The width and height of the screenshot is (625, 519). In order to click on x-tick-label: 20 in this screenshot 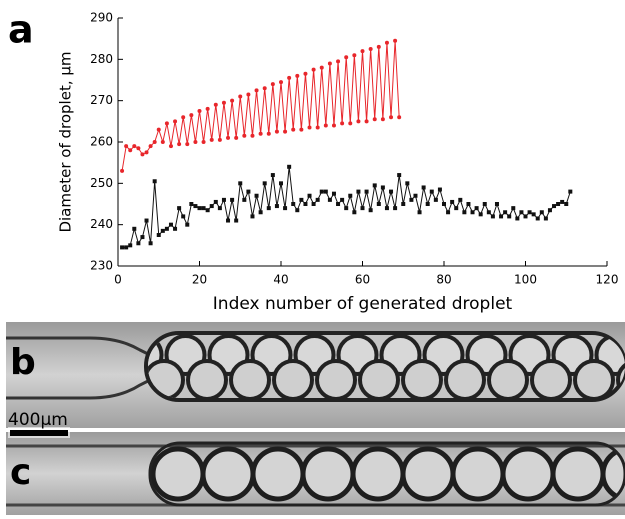, I will do `click(199, 280)`.